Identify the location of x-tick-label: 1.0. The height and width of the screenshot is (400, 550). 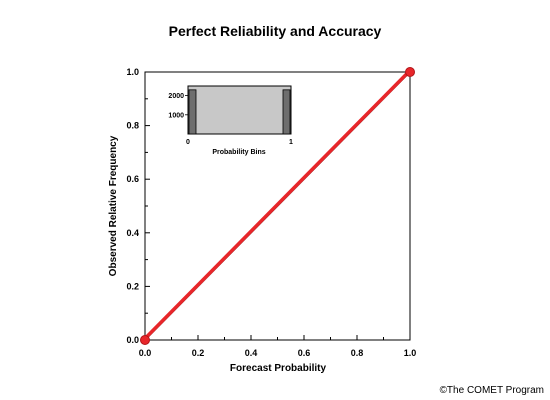
(410, 353).